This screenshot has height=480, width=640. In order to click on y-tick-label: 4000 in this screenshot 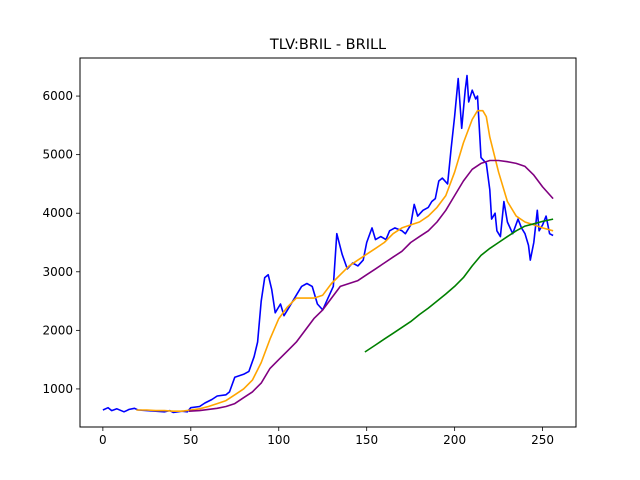, I will do `click(57, 213)`.